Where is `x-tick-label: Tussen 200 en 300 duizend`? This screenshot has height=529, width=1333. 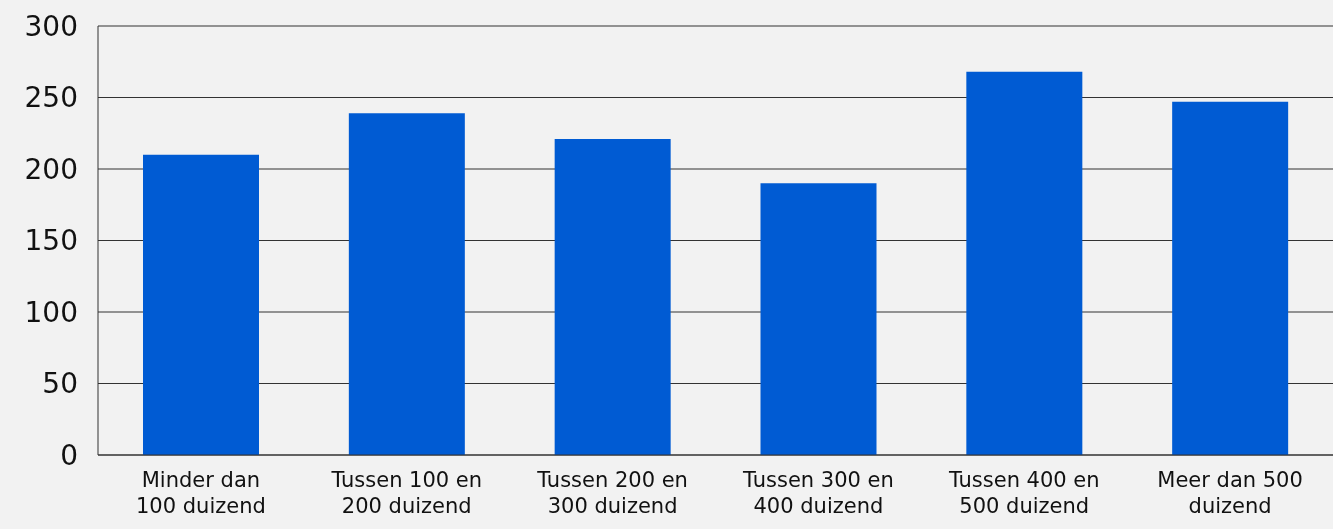
x-tick-label: Tussen 200 en 300 duizend is located at coordinates (612, 493).